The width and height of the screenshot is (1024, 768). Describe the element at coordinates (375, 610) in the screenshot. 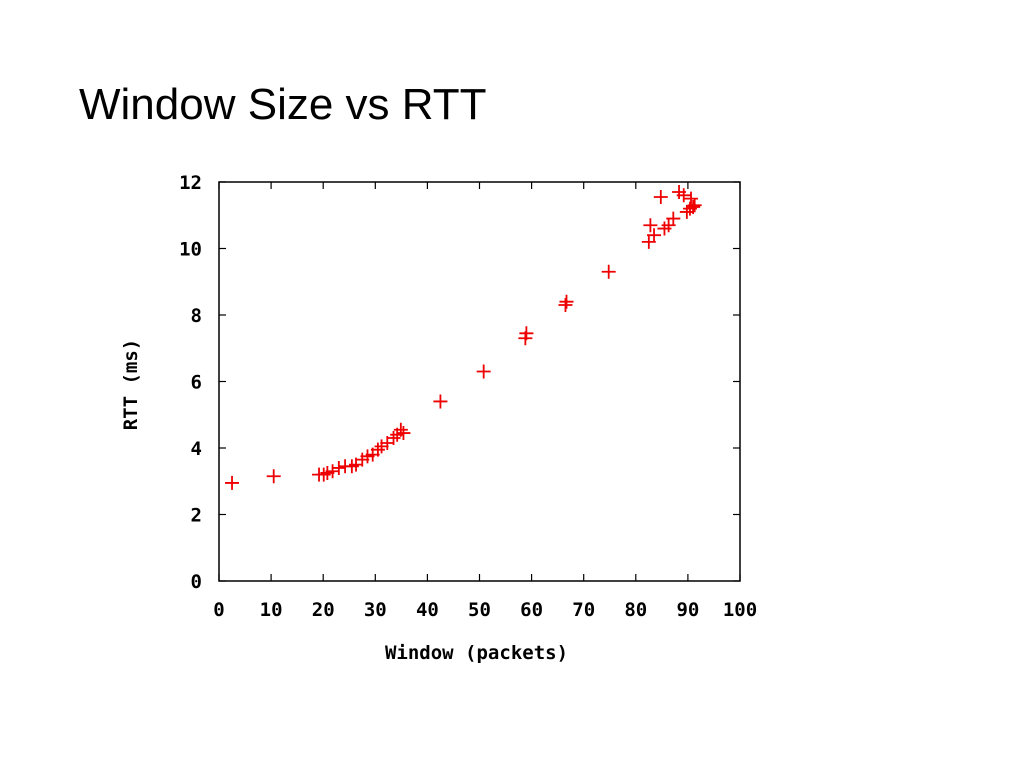

I see `x-tick-label: 30` at that location.